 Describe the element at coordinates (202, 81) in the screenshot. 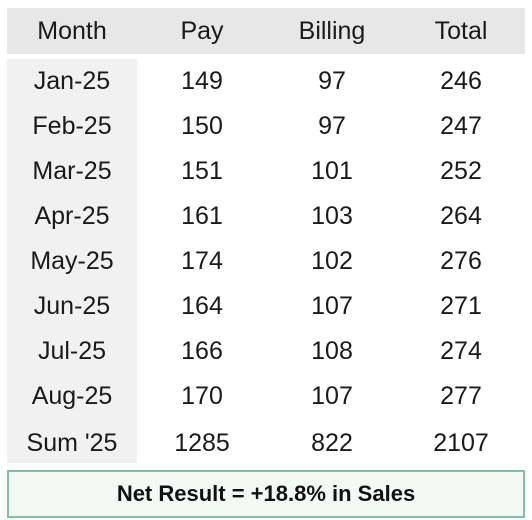

I see `cell-pay: 149` at that location.